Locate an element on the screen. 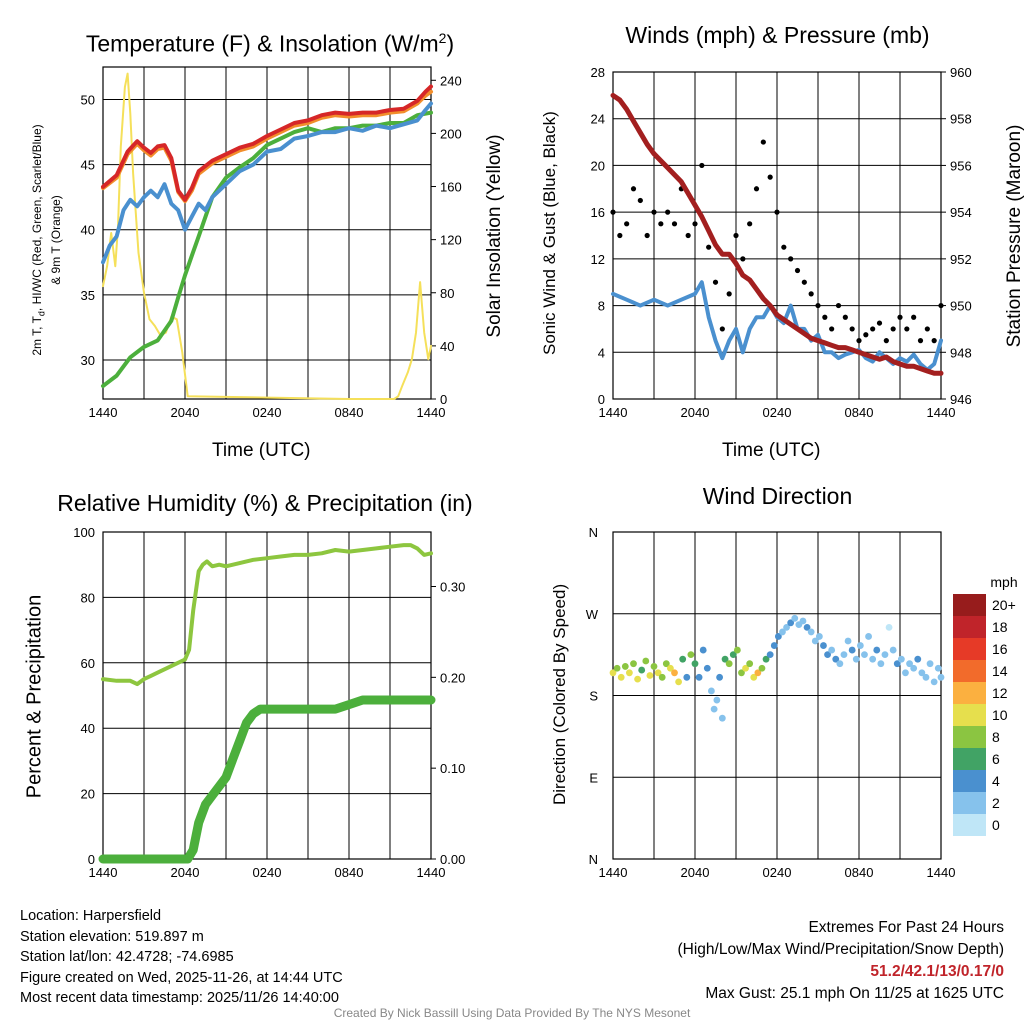  winds-xtick-label: 2040 is located at coordinates (695, 412).